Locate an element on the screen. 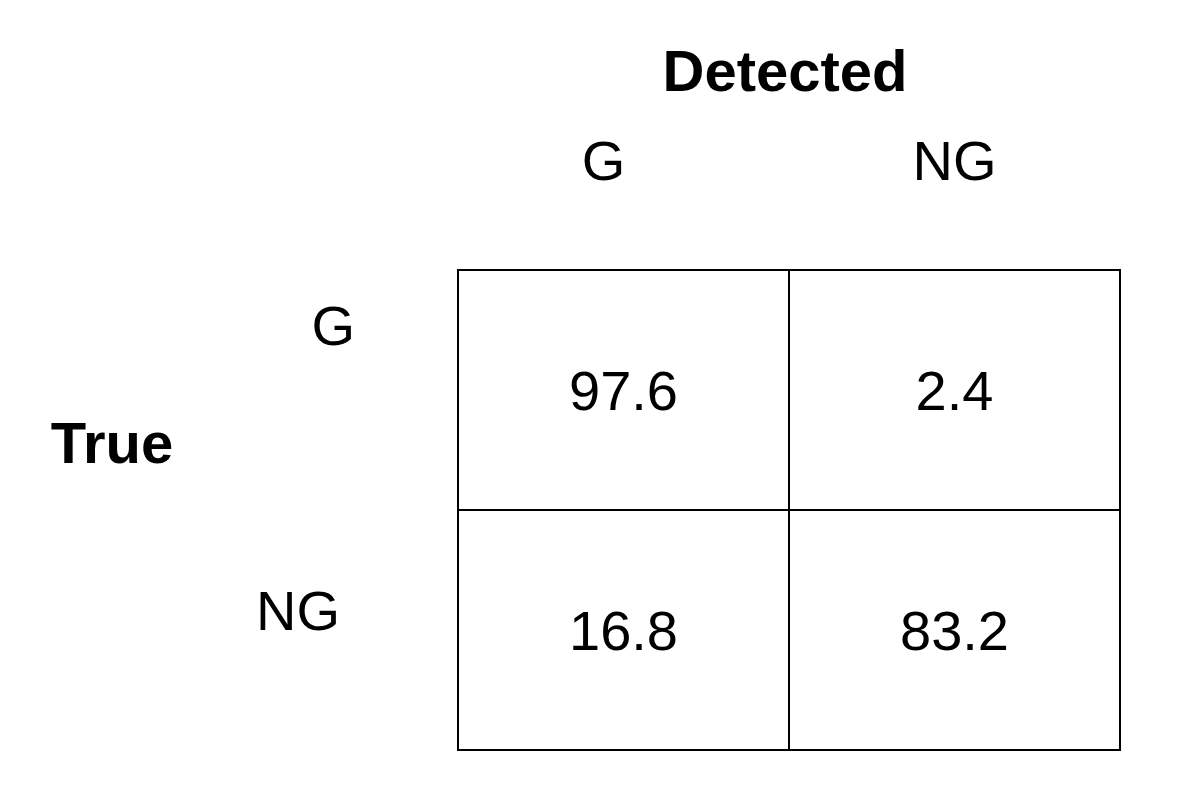 The image size is (1186, 786). data-label: 83.2 is located at coordinates (954, 630).